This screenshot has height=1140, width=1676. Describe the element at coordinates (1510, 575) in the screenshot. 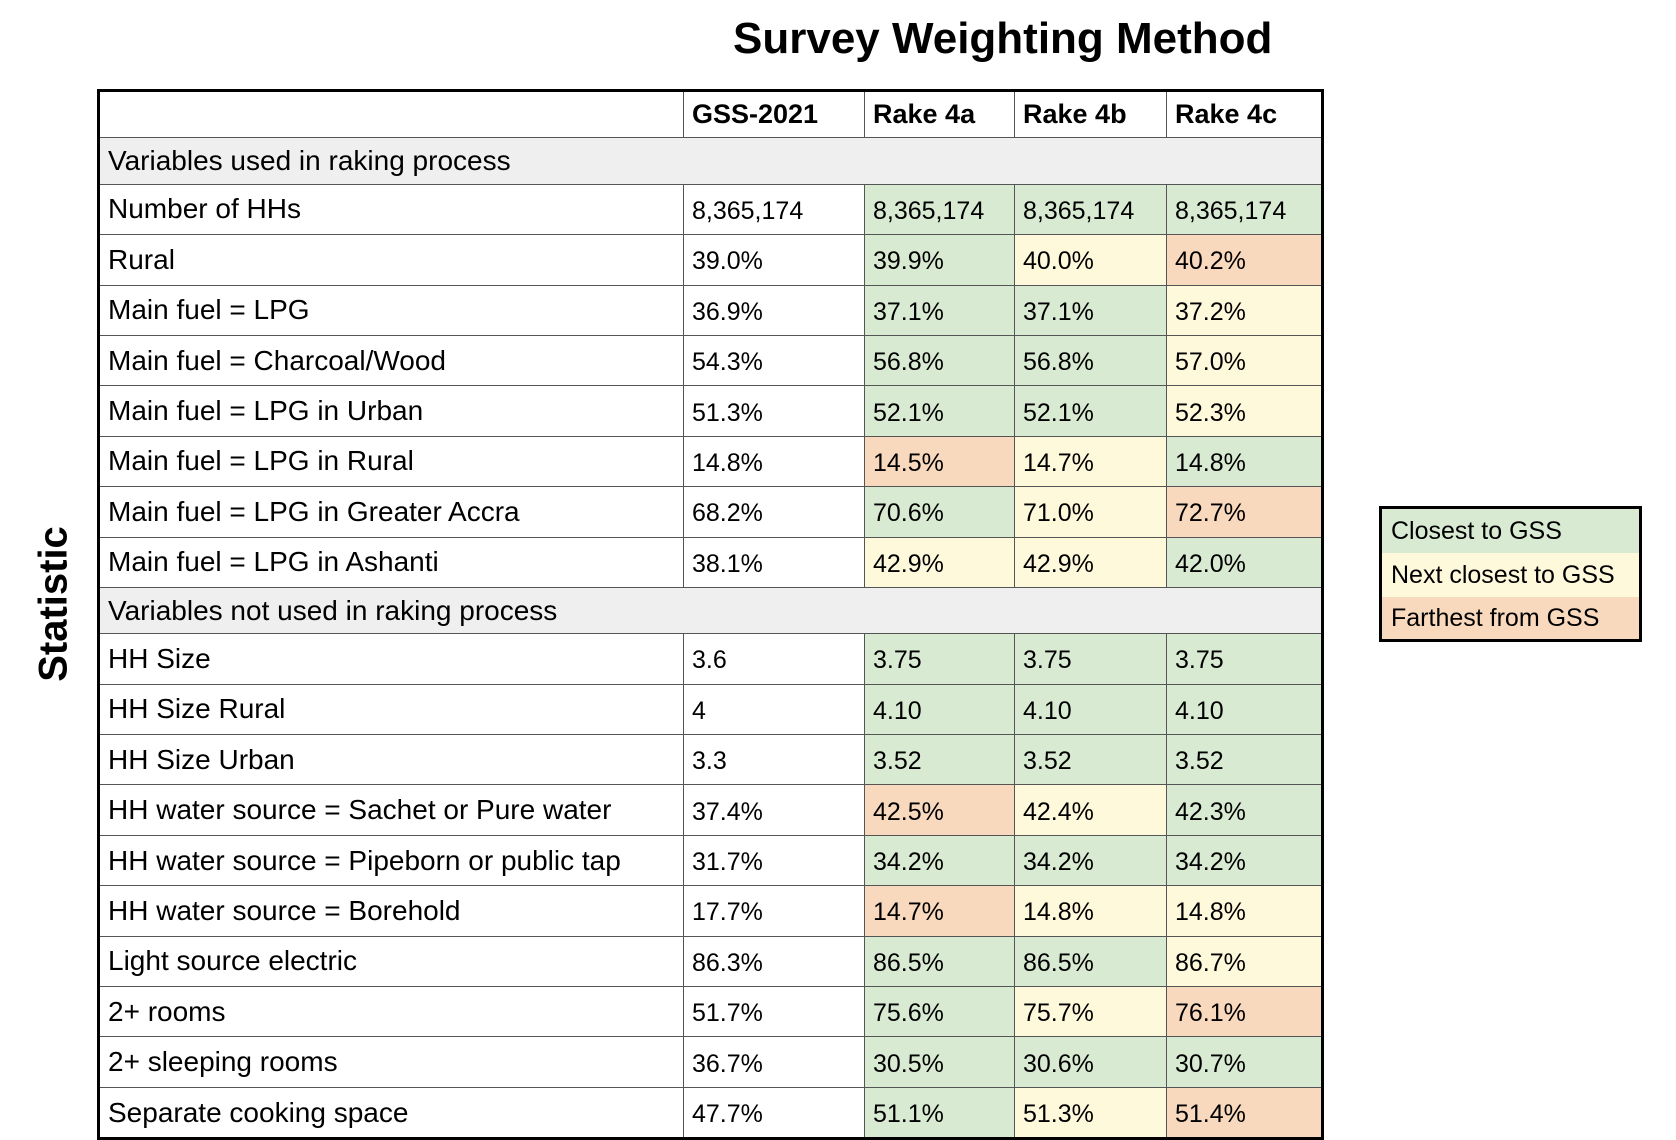

I see `legend-item-next-closest: Next closest to GSS` at that location.